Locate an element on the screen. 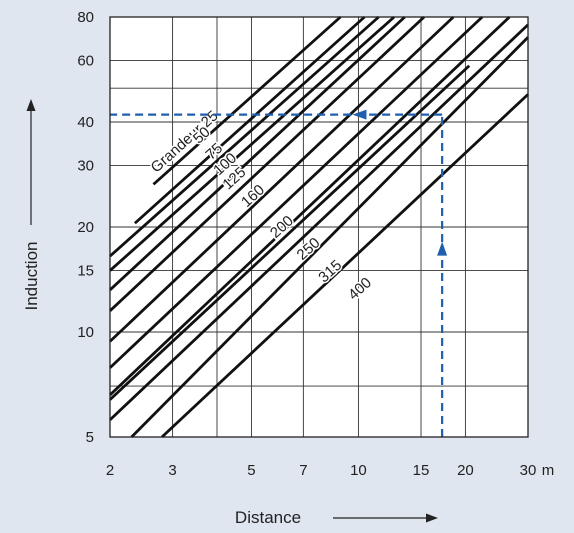 The width and height of the screenshot is (574, 533). x-axis-ticks: 2 3 5 7 10 15 20 30 is located at coordinates (321, 470).